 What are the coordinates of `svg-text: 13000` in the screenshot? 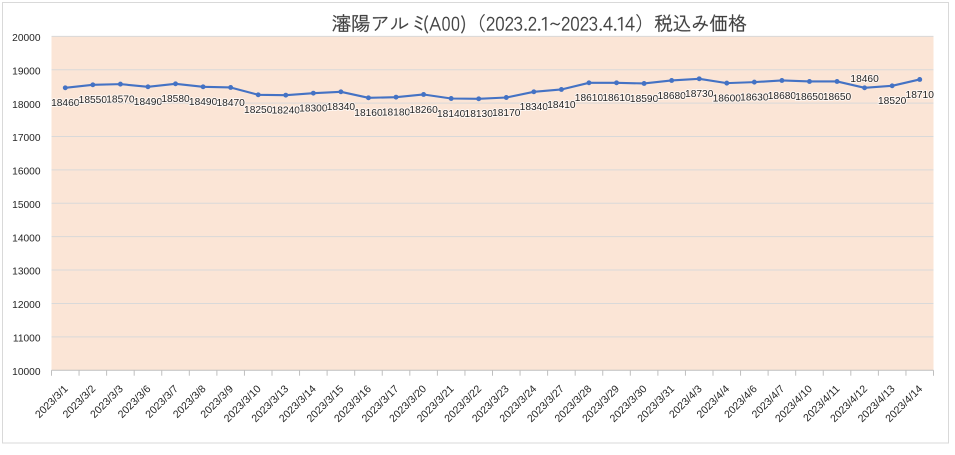 It's located at (26, 272).